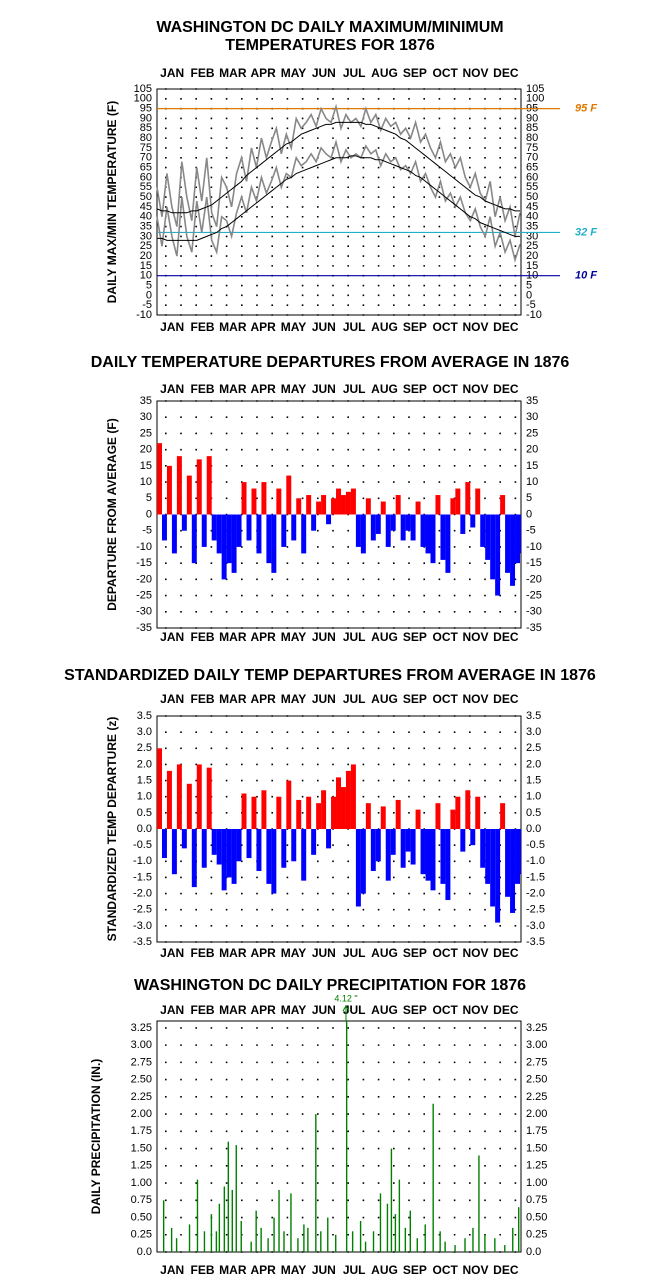  What do you see at coordinates (144, 813) in the screenshot?
I see `y-tick-label: 0.5` at bounding box center [144, 813].